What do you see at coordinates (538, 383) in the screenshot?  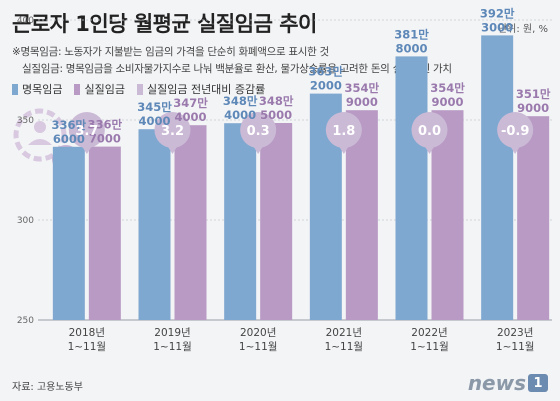 I see `logo-badge: 1` at bounding box center [538, 383].